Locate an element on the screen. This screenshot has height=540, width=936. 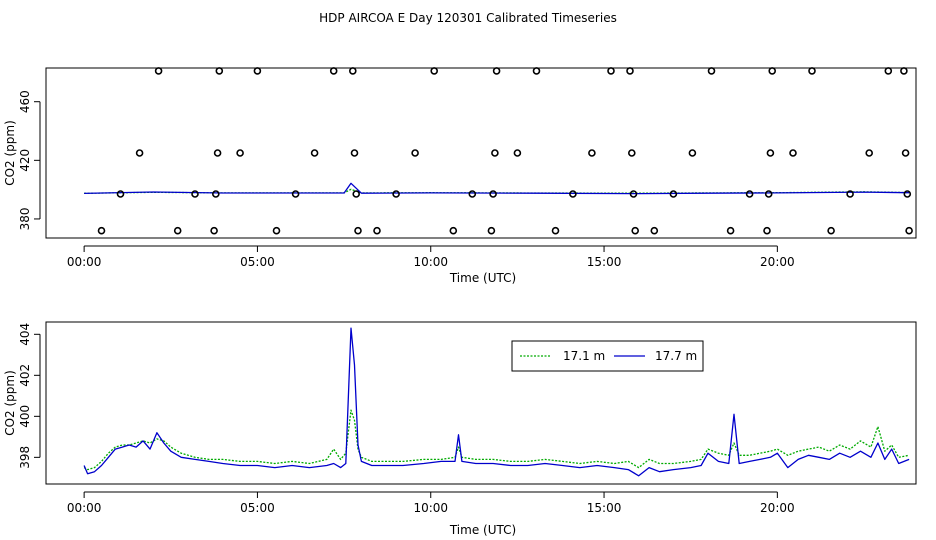
bottom-x-tick-label: 15:00 is located at coordinates (604, 508).